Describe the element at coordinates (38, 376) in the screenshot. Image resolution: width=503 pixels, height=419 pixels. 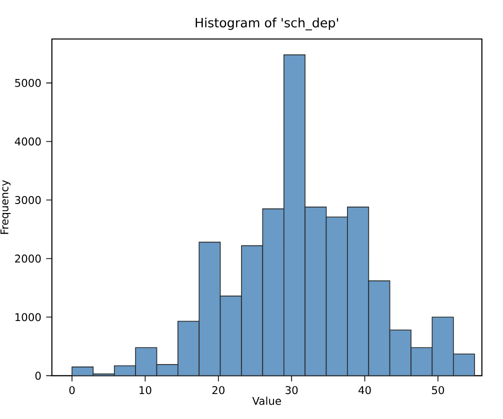
I see `y-tick-label: 0` at that location.